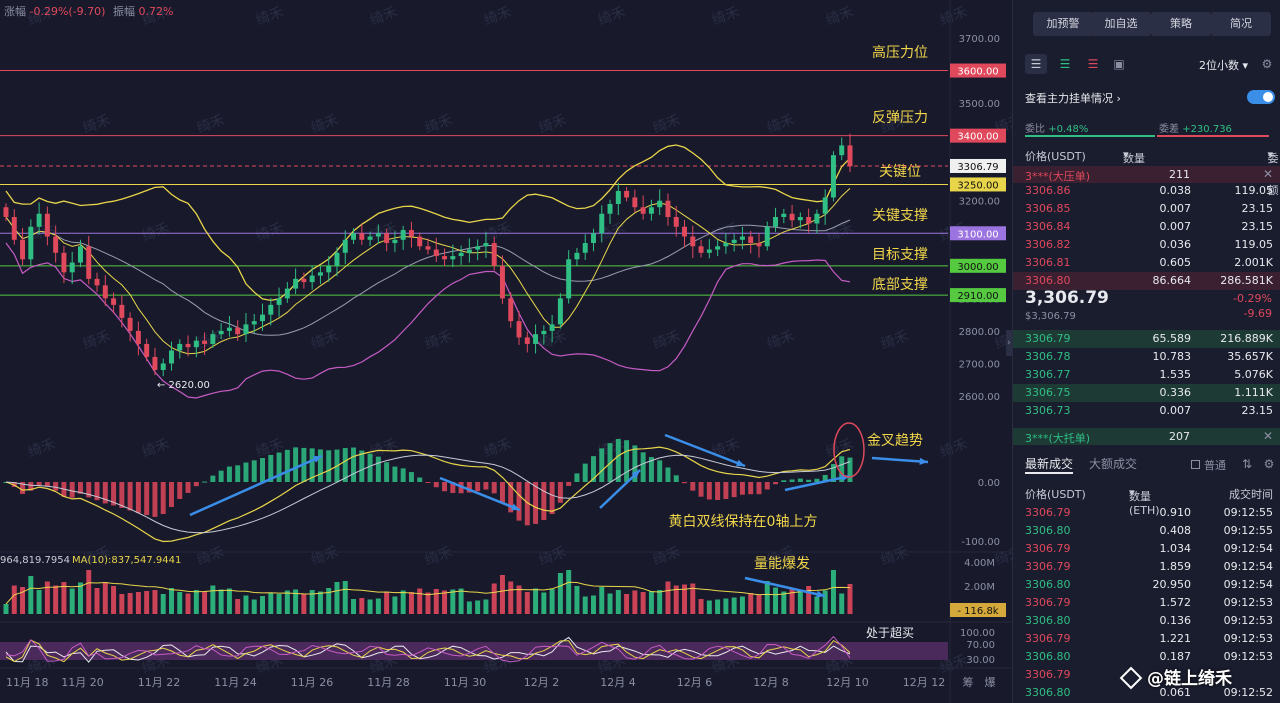 This screenshot has width=1280, height=703. What do you see at coordinates (1146, 657) in the screenshot?
I see `trade-row: 3306.80 0.187 09:12:53` at bounding box center [1146, 657].